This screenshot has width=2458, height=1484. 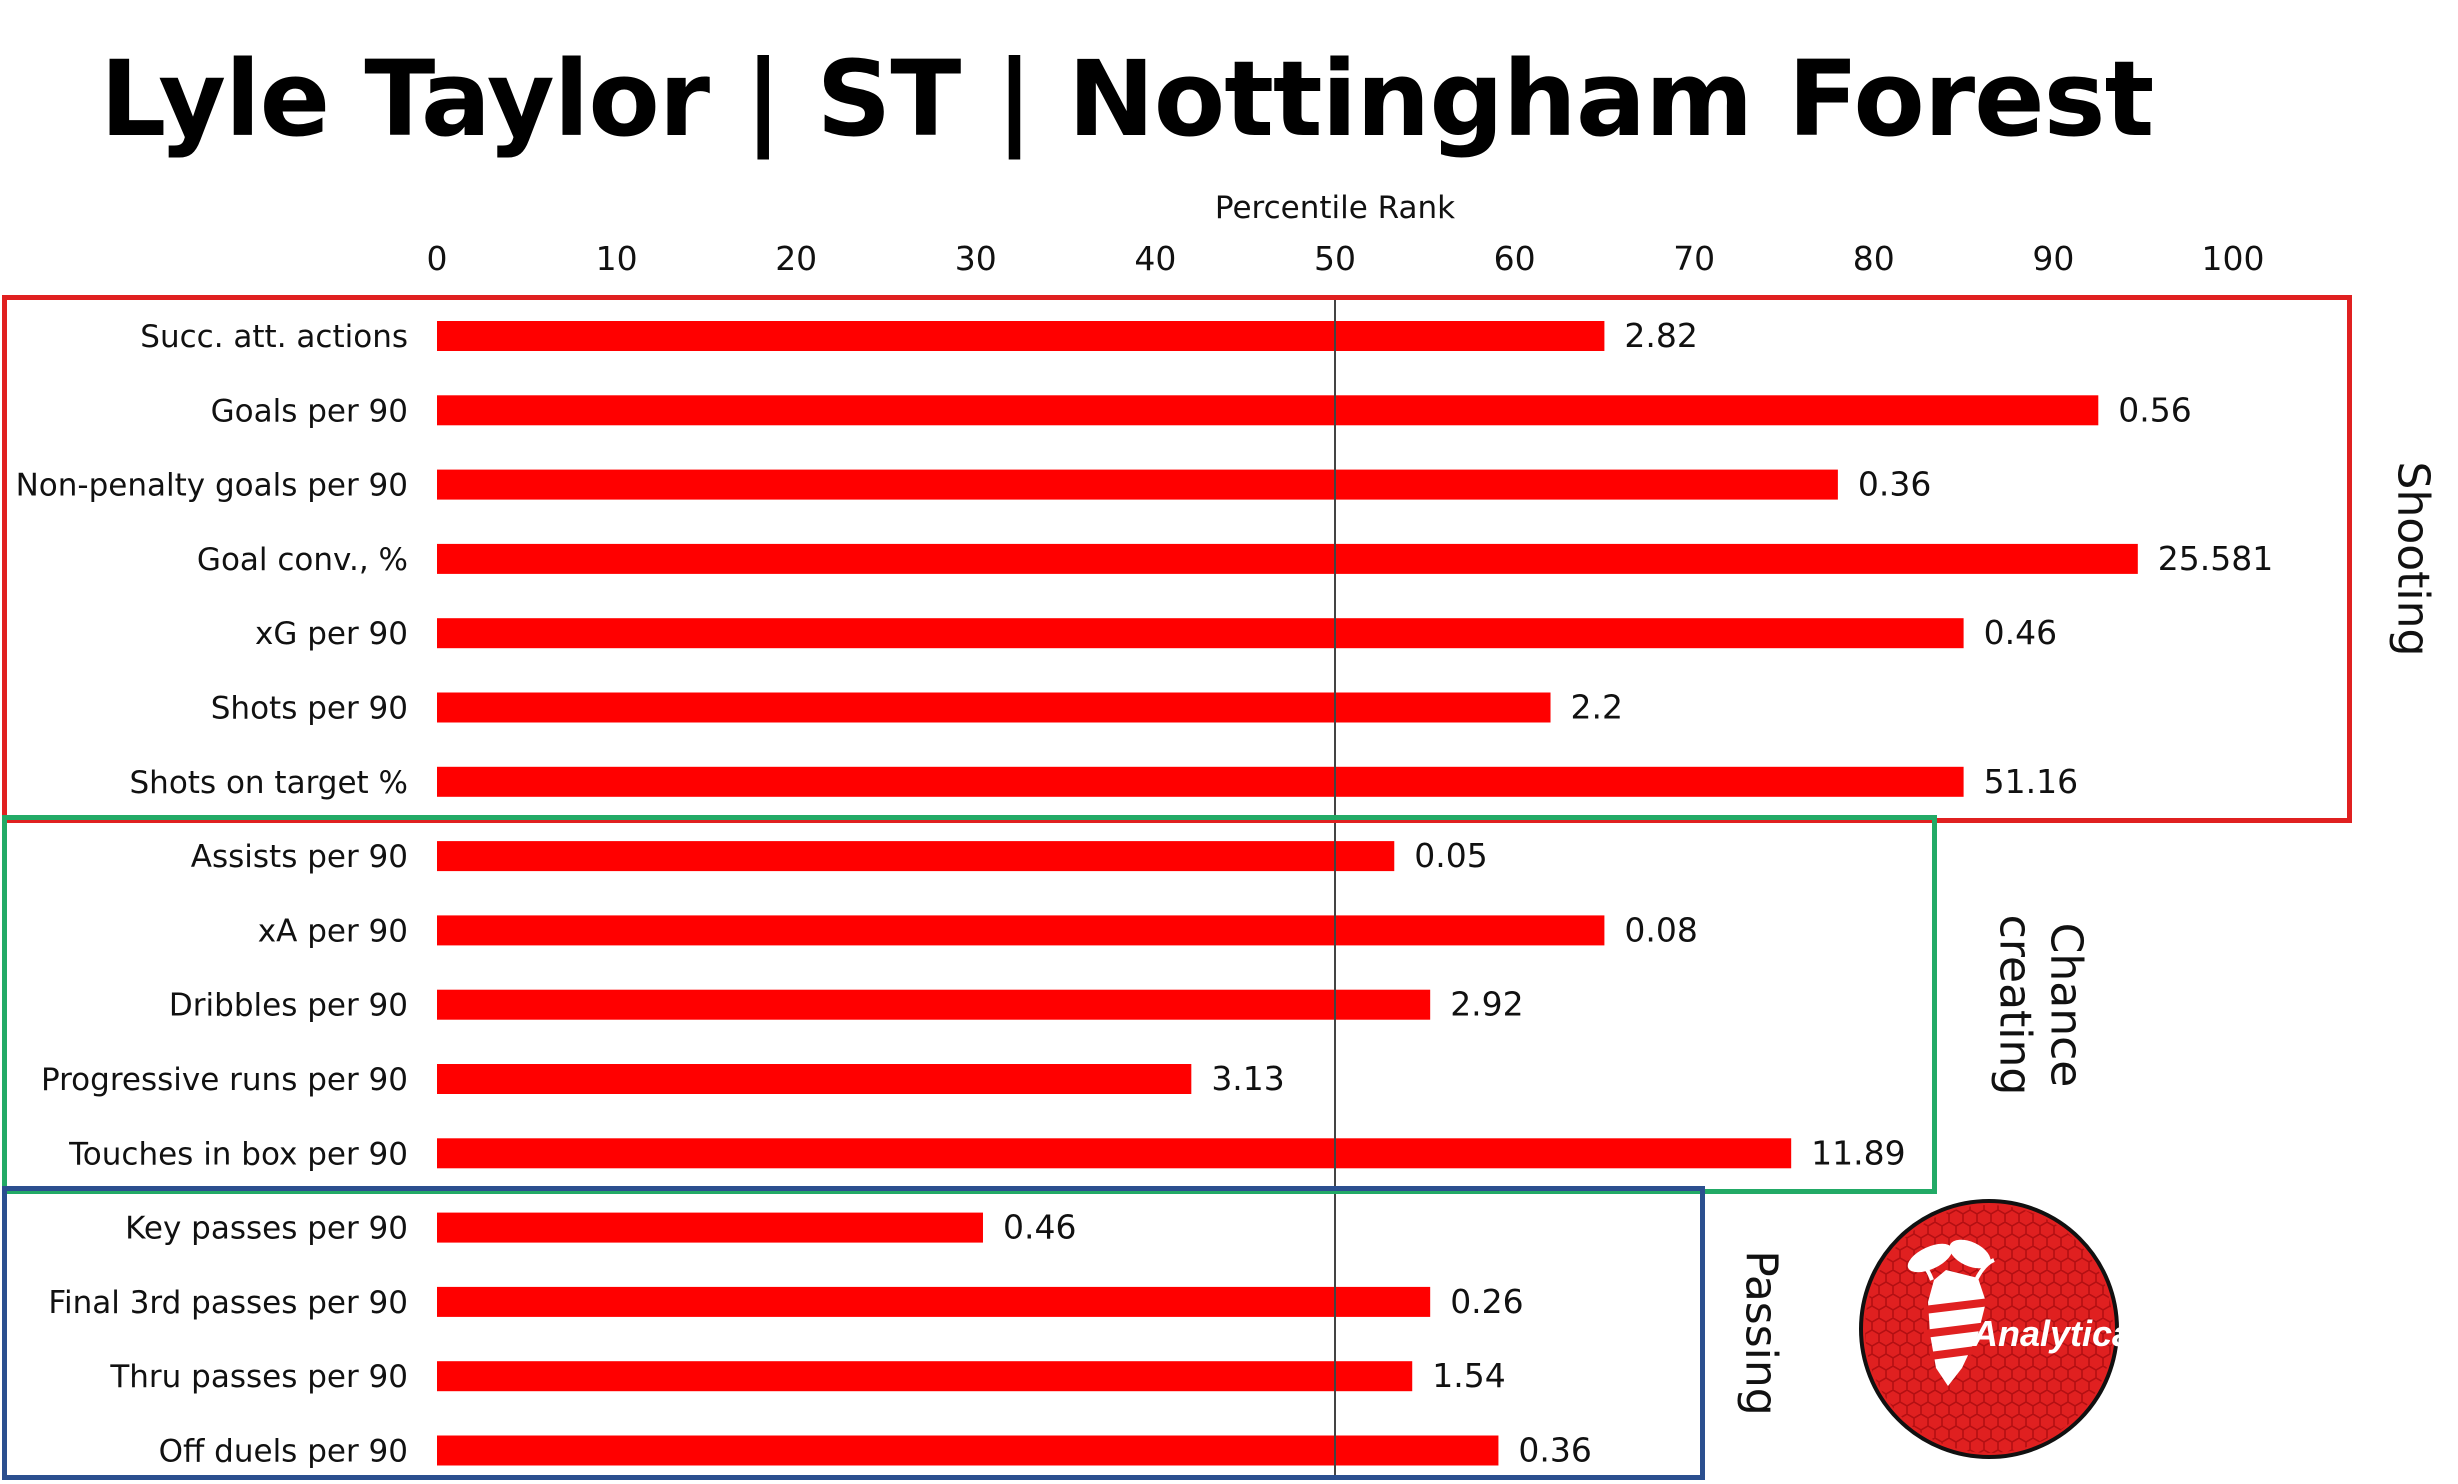 I want to click on x-tick-label: 50, so click(x=1335, y=258).